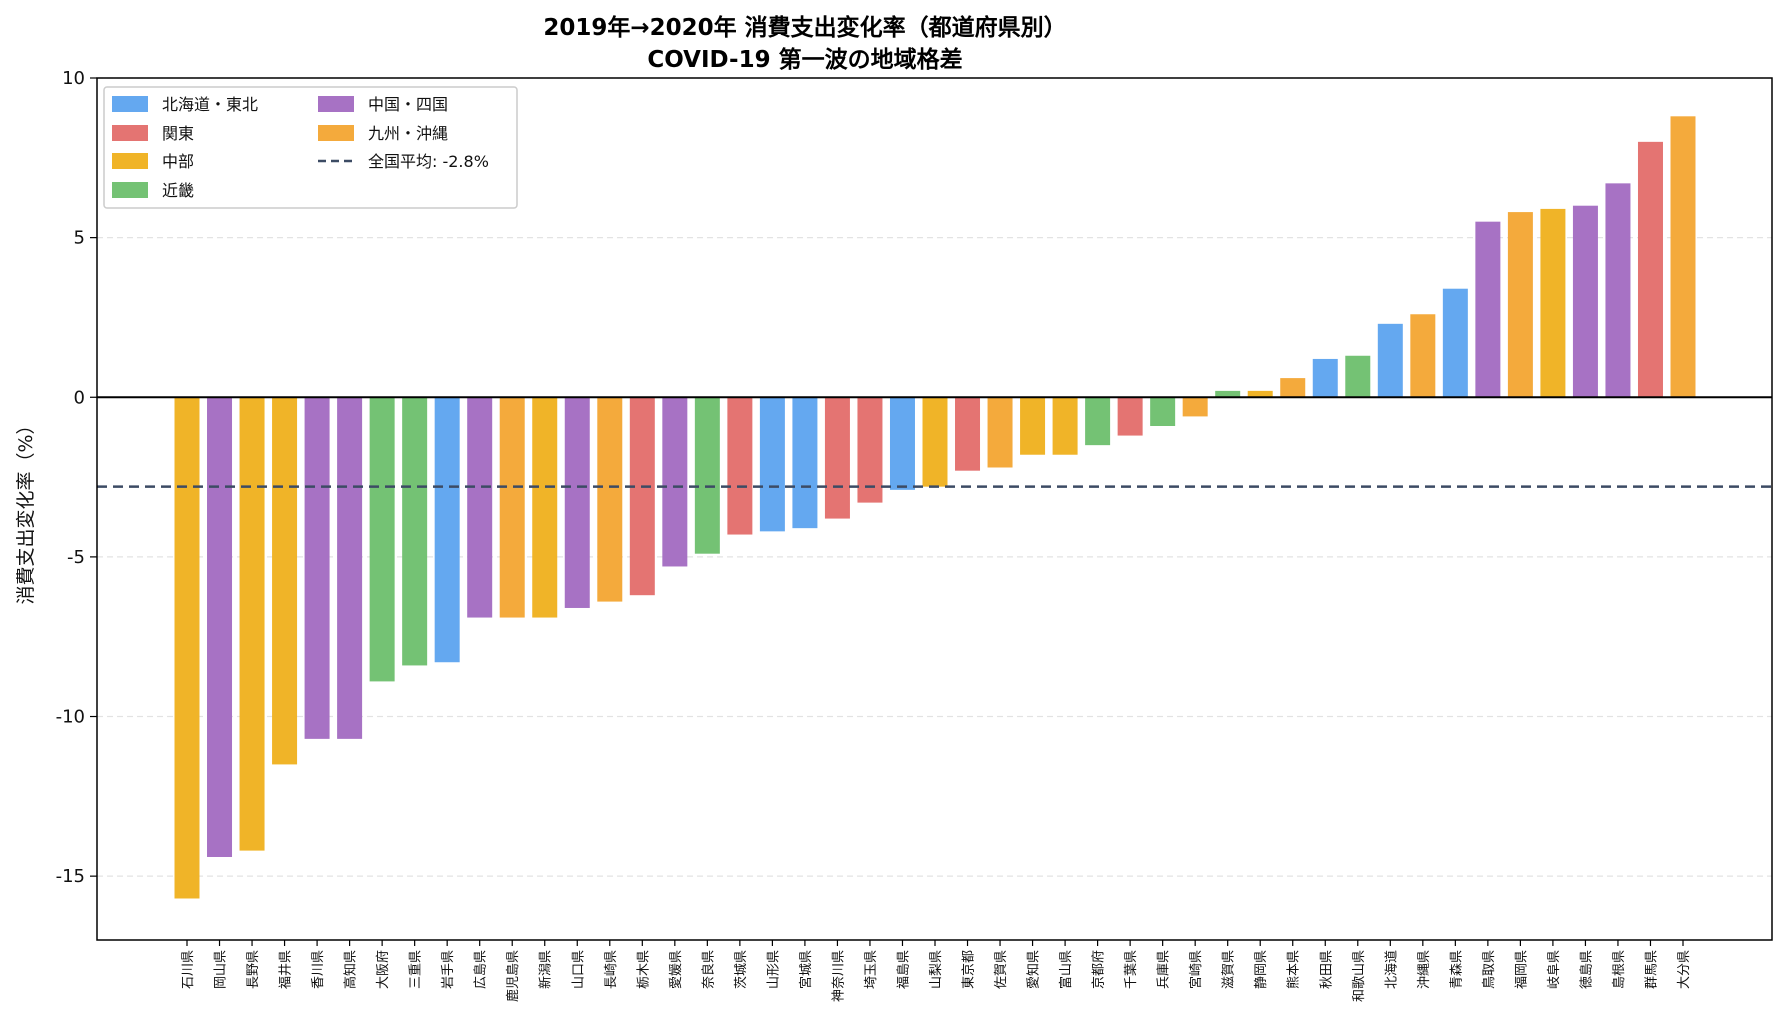 This screenshot has height=1034, width=1785. Describe the element at coordinates (643, 969) in the screenshot. I see `x-tick-label: 栃木県` at that location.